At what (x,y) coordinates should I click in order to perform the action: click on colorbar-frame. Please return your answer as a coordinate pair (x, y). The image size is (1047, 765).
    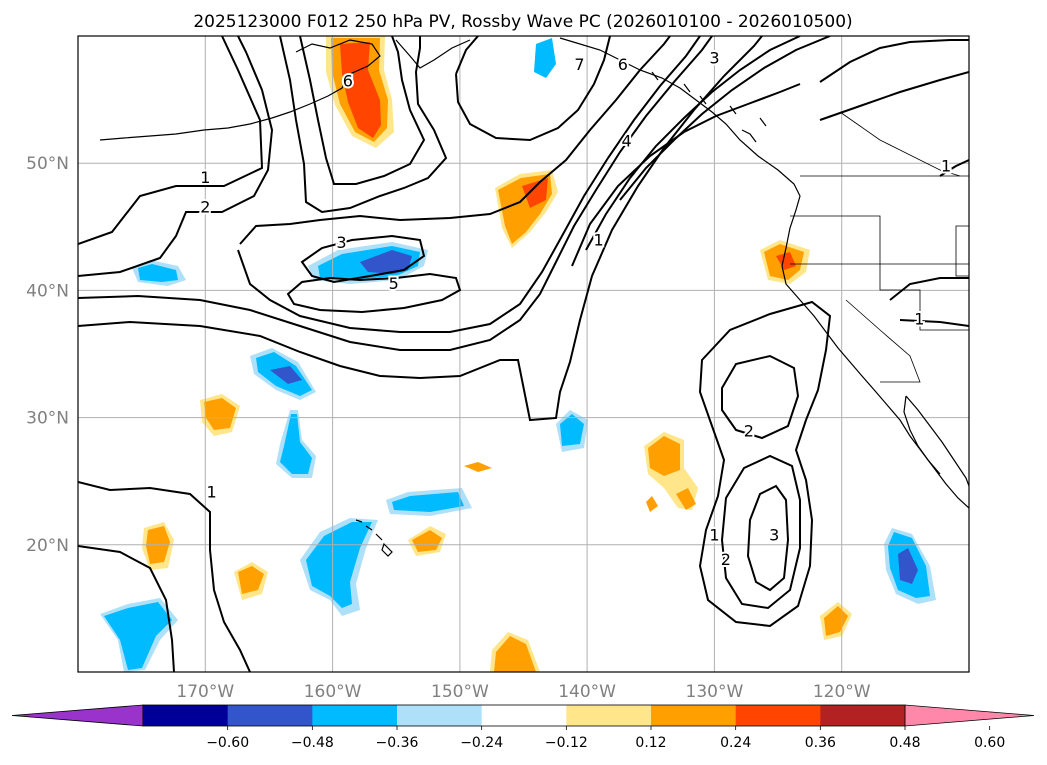
    Looking at the image, I should click on (524, 715).